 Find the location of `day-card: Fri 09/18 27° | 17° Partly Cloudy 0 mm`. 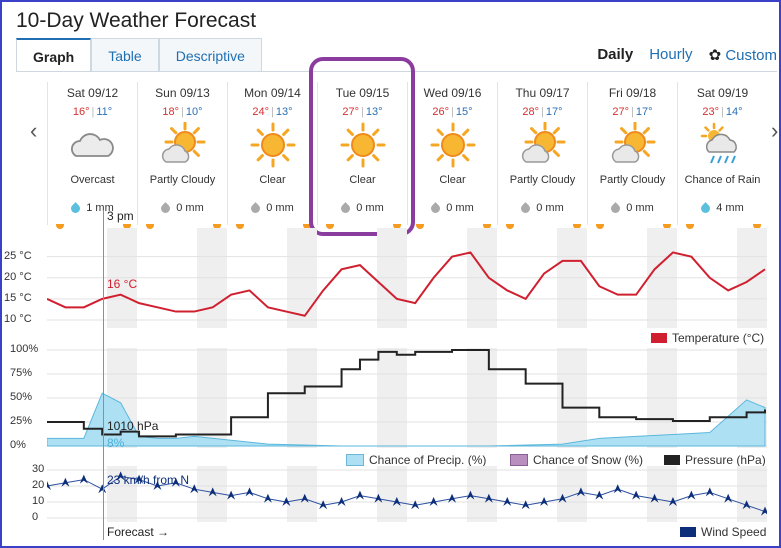

day-card: Fri 09/18 27° | 17° Partly Cloudy 0 mm is located at coordinates (632, 155).